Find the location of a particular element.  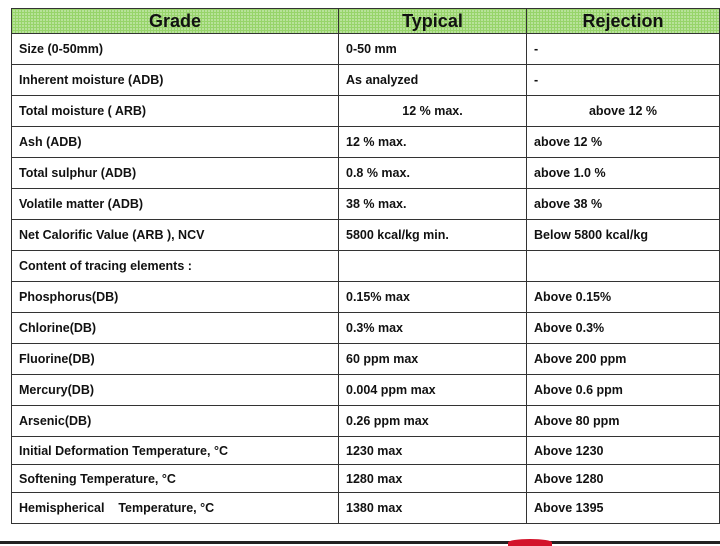

table-row: Volatile matter (ADB) 38 % max. above 38 % is located at coordinates (365, 204).